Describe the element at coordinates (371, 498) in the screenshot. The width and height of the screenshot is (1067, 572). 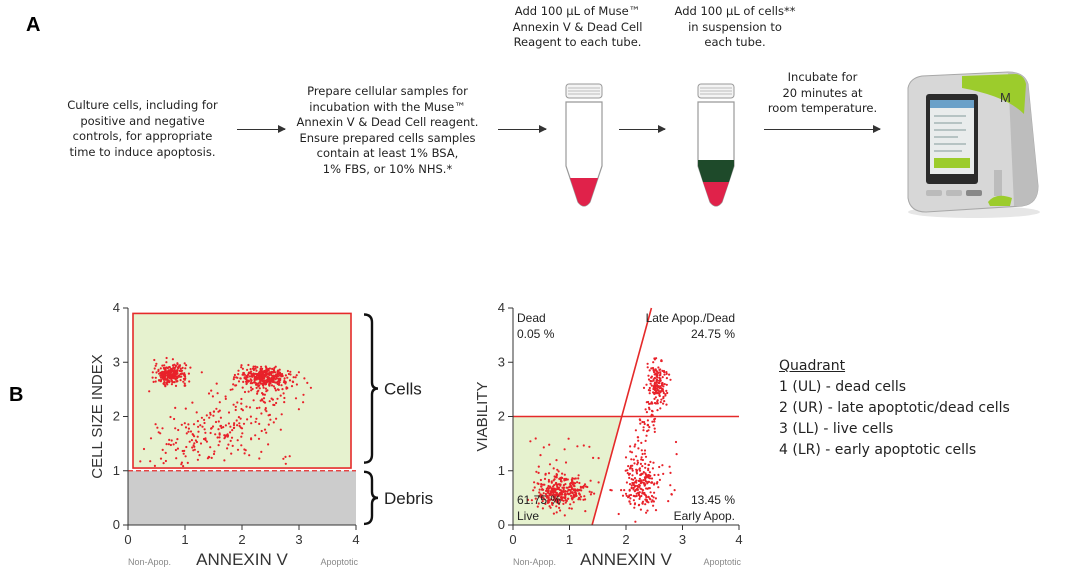
I see `debris-brace-icon` at that location.